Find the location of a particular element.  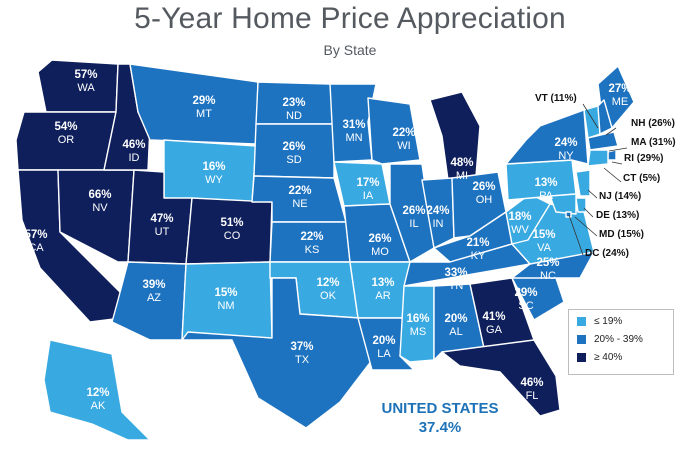

state-abbr-ny: NY is located at coordinates (566, 156).